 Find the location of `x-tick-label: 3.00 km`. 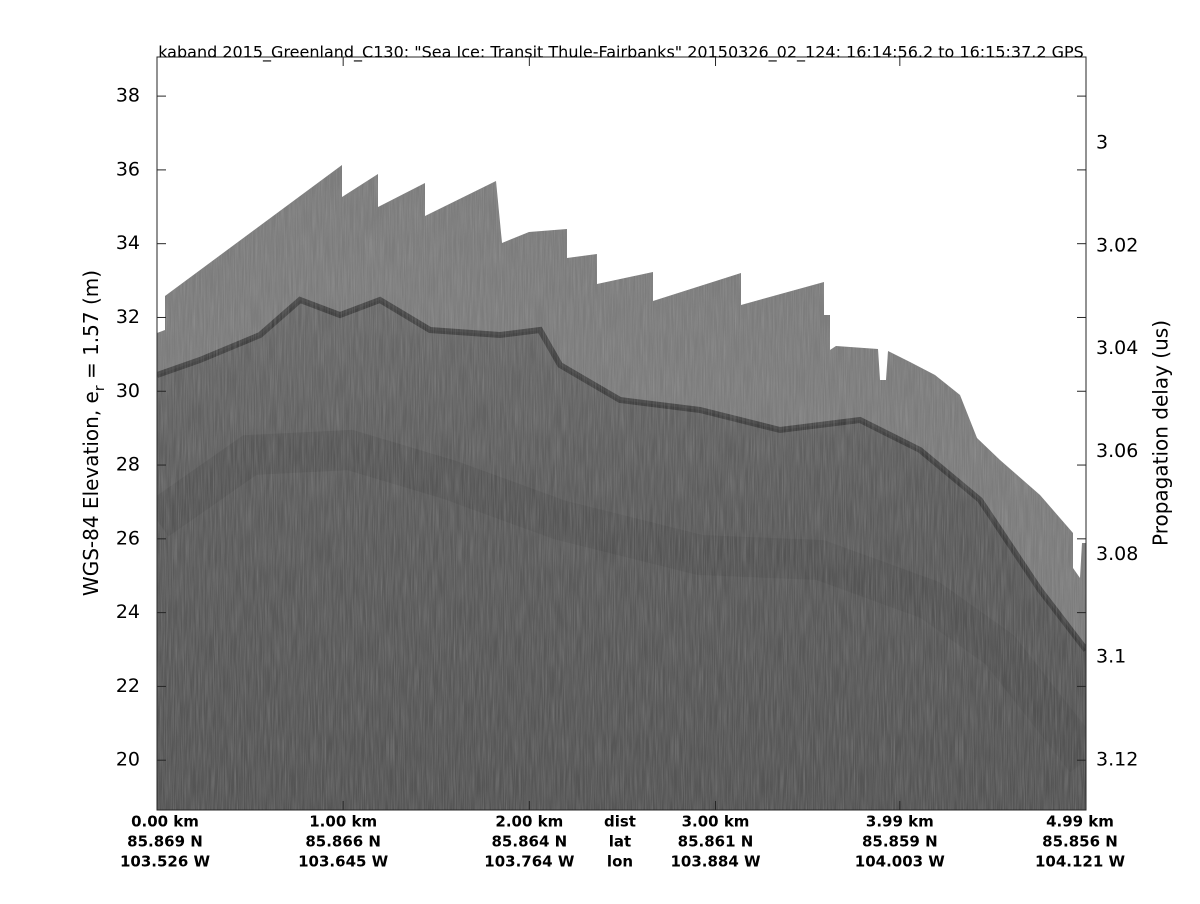

x-tick-label: 3.00 km is located at coordinates (716, 822).